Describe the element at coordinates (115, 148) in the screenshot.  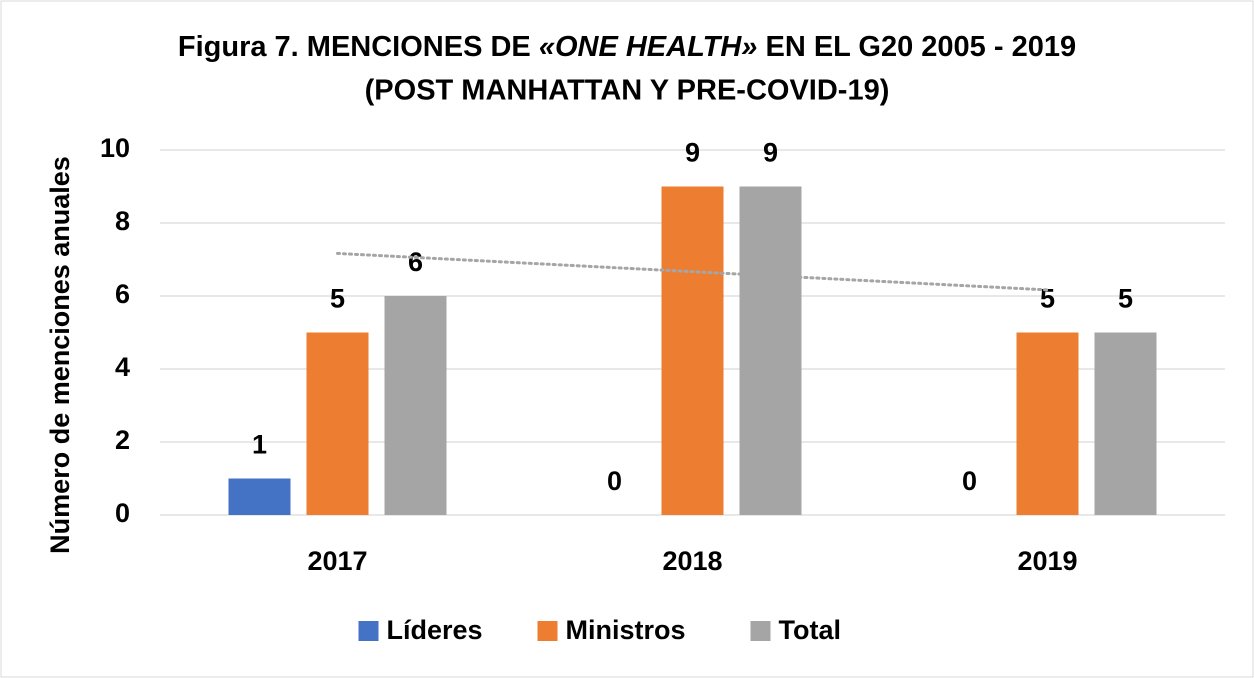
I see `y-tick-label: 10` at that location.